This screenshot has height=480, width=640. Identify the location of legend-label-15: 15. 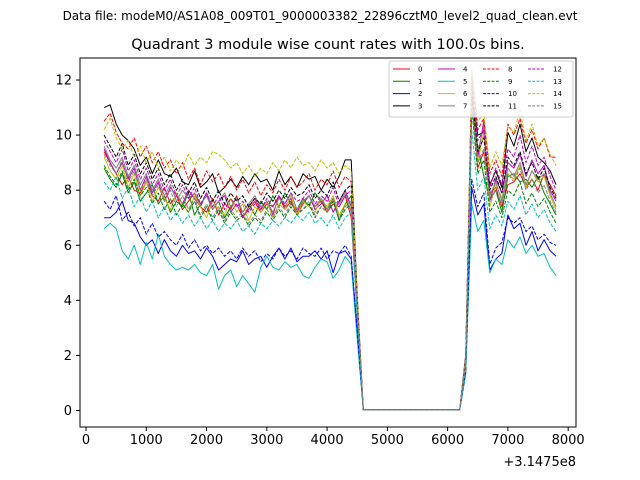
(557, 106).